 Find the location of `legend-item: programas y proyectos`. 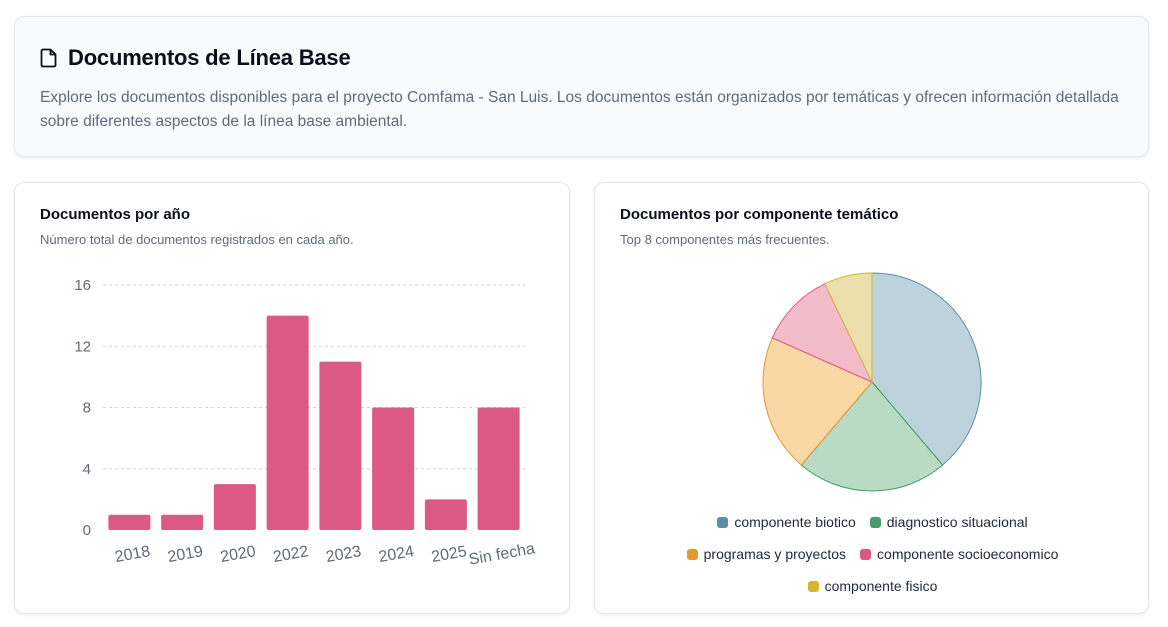

legend-item: programas y proyectos is located at coordinates (766, 554).